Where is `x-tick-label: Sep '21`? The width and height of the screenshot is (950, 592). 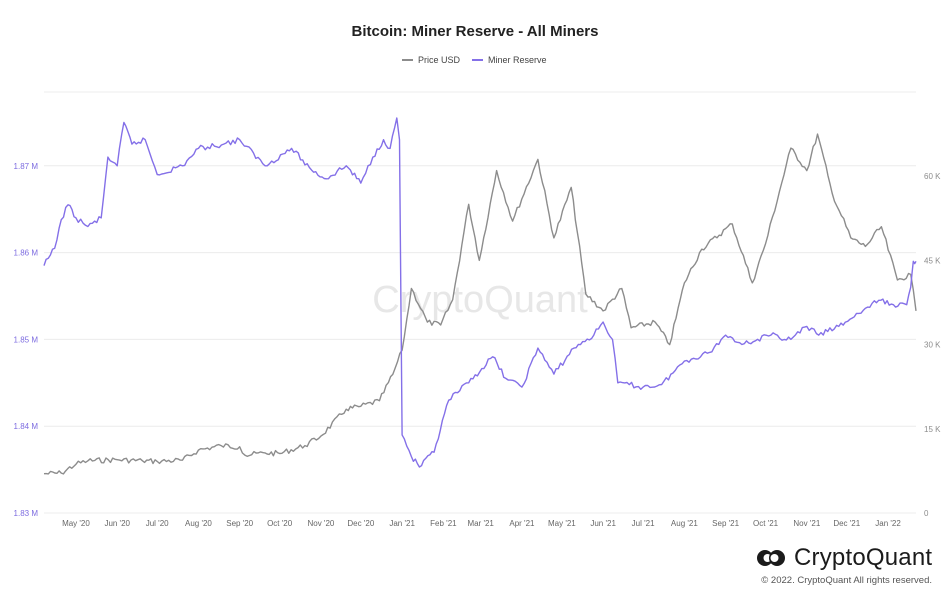
x-tick-label: Sep '21 is located at coordinates (725, 523).